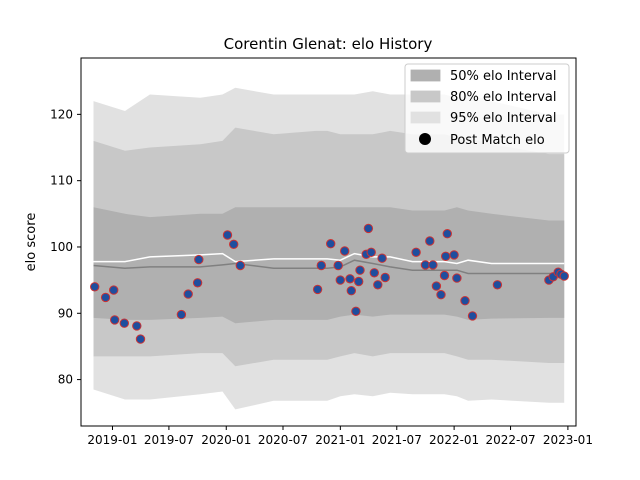 This screenshot has height=480, width=640. What do you see at coordinates (61, 114) in the screenshot?
I see `y-tick-label: 120` at bounding box center [61, 114].